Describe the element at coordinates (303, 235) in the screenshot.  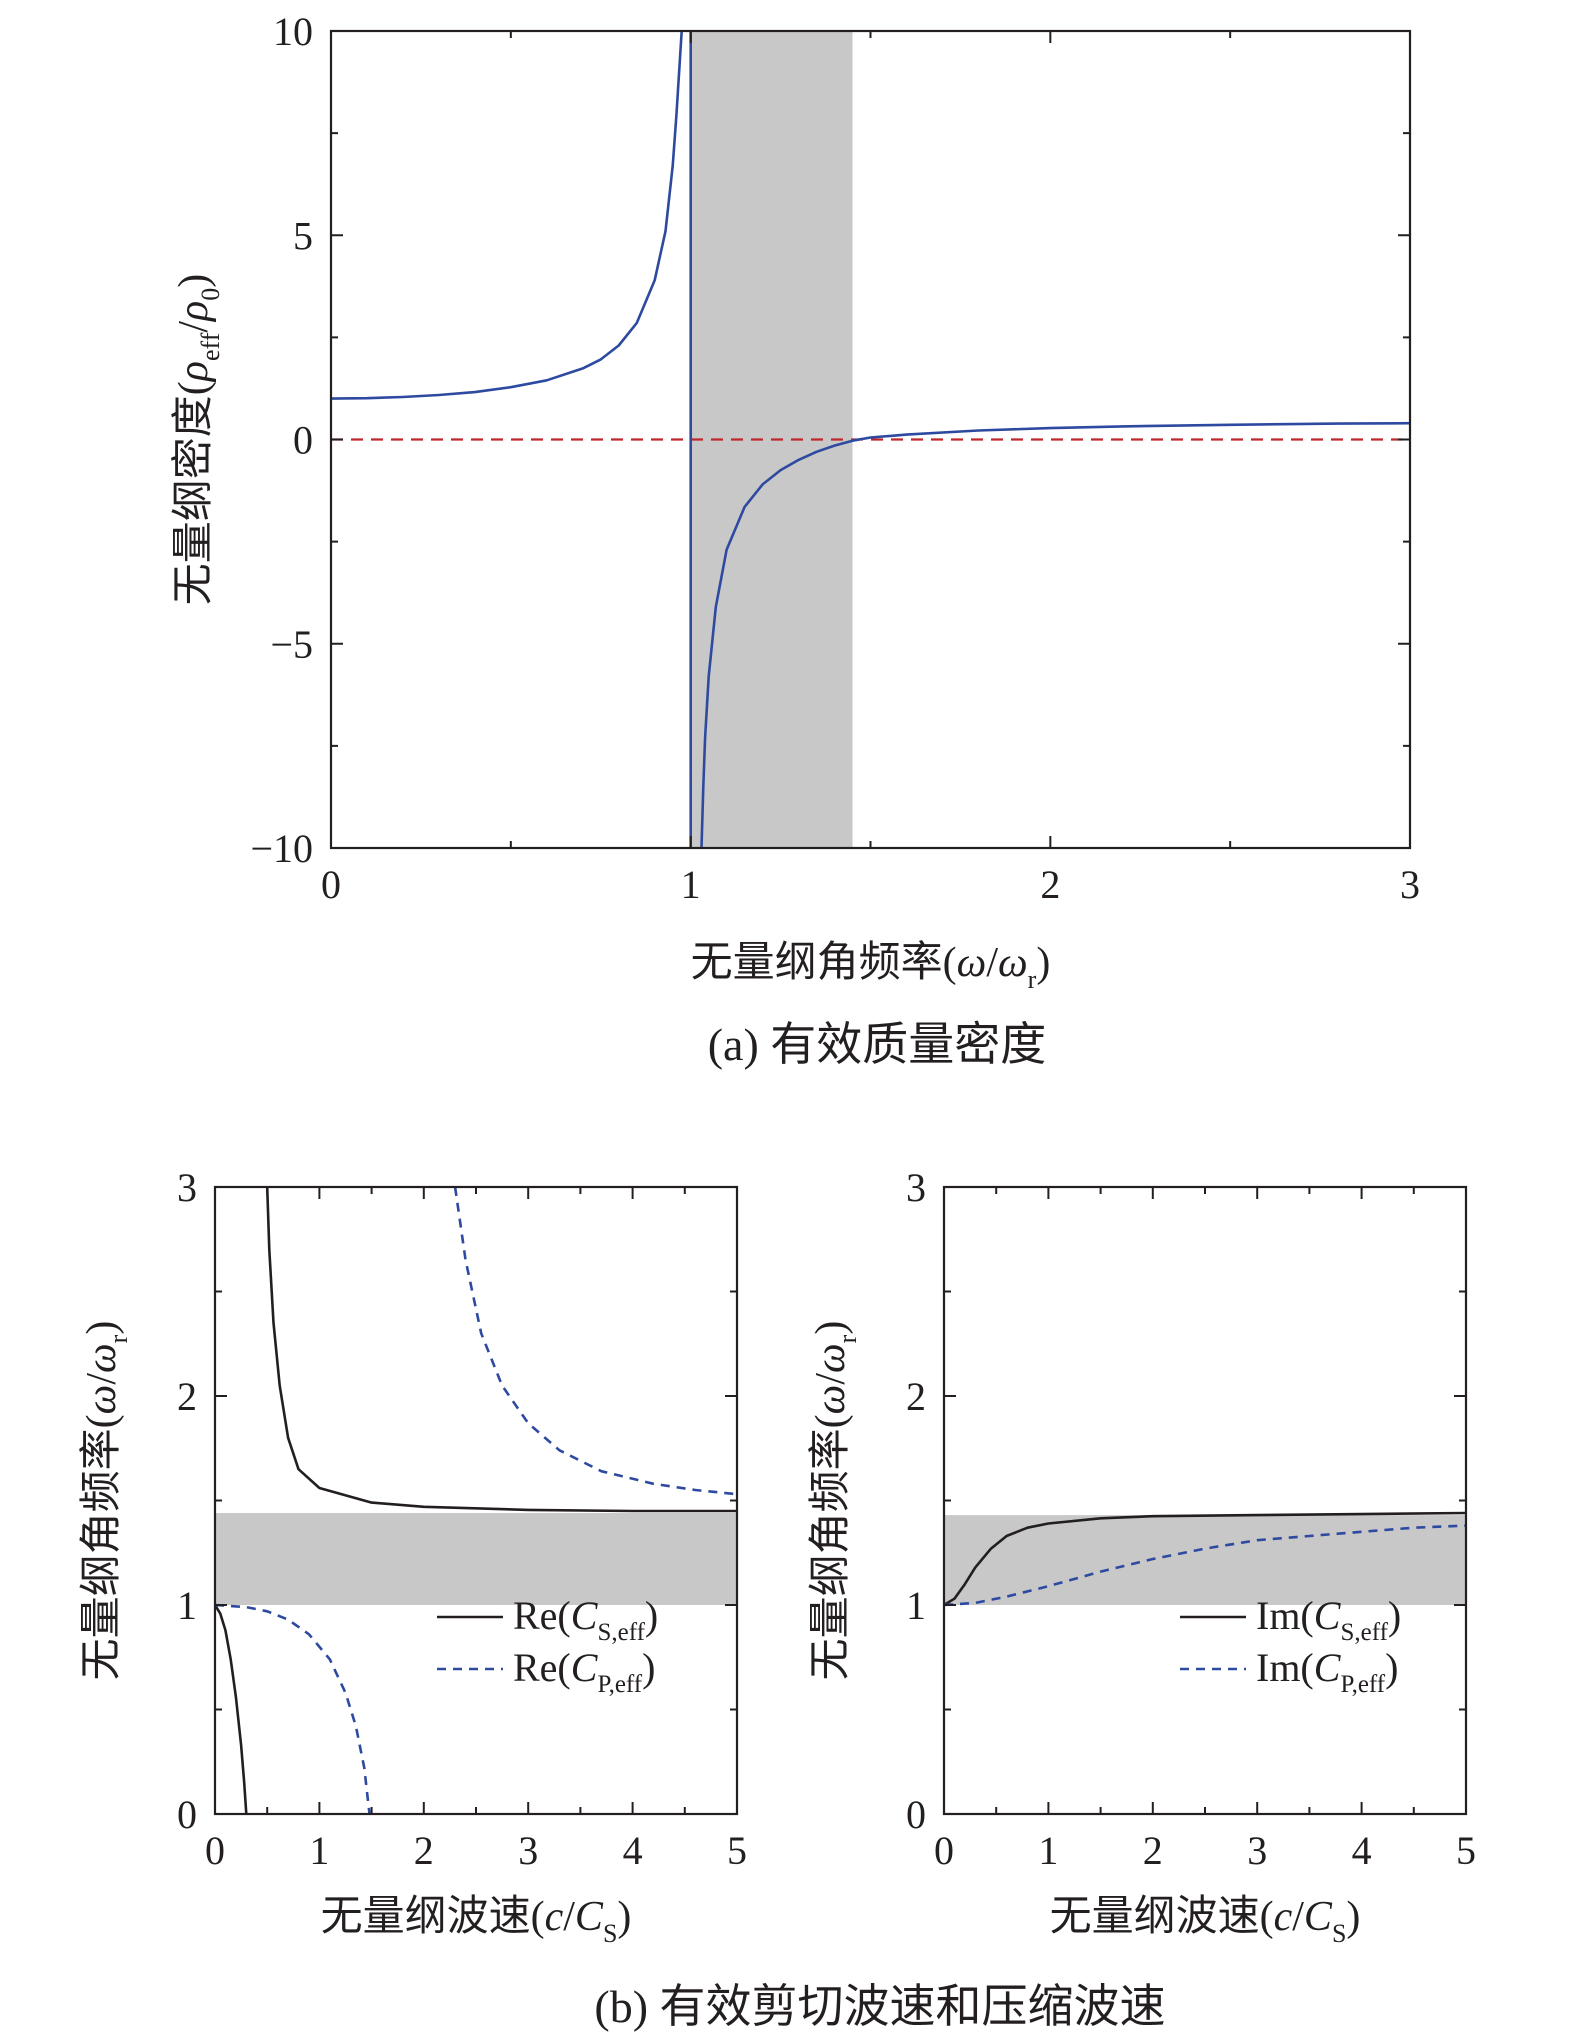
I see `y-tick-label: 5` at that location.